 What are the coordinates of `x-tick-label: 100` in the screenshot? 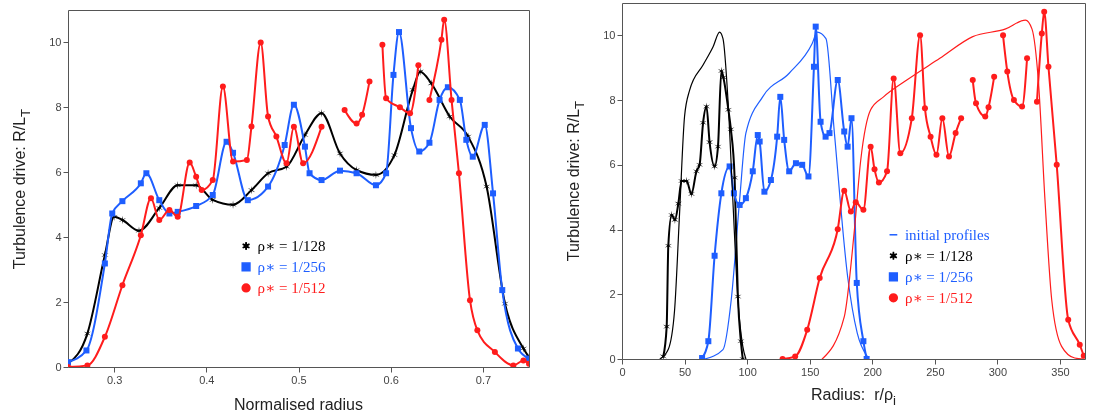 It's located at (747, 371).